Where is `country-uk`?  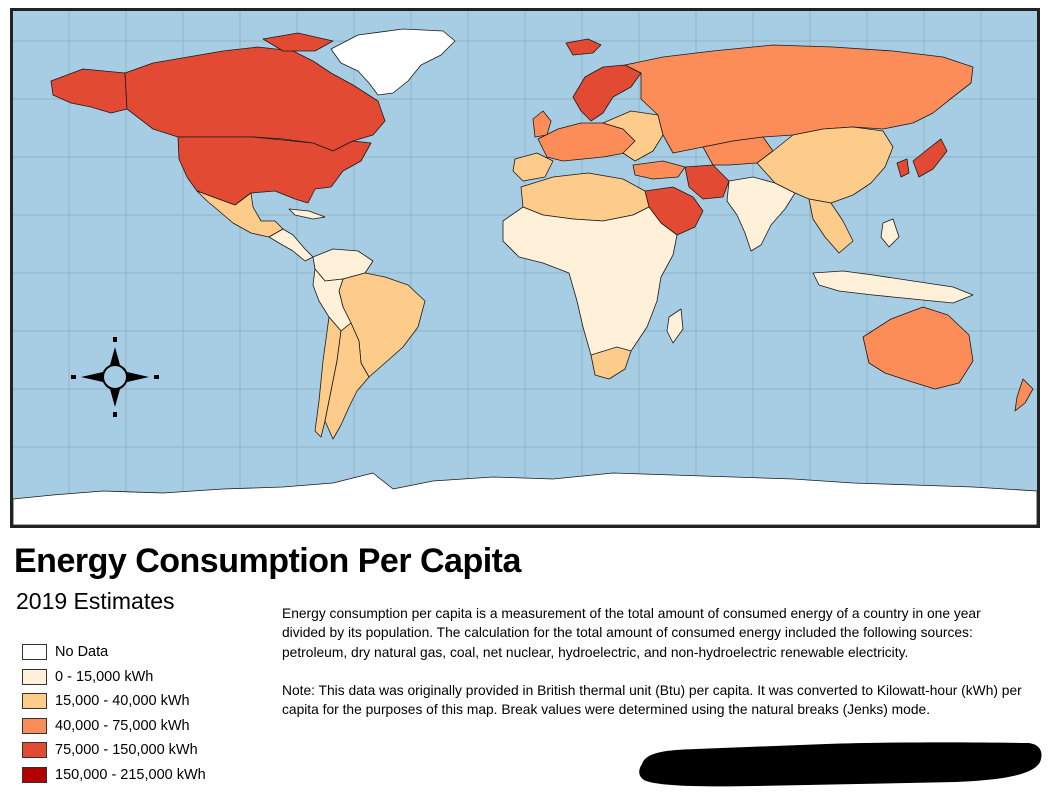
country-uk is located at coordinates (542, 124).